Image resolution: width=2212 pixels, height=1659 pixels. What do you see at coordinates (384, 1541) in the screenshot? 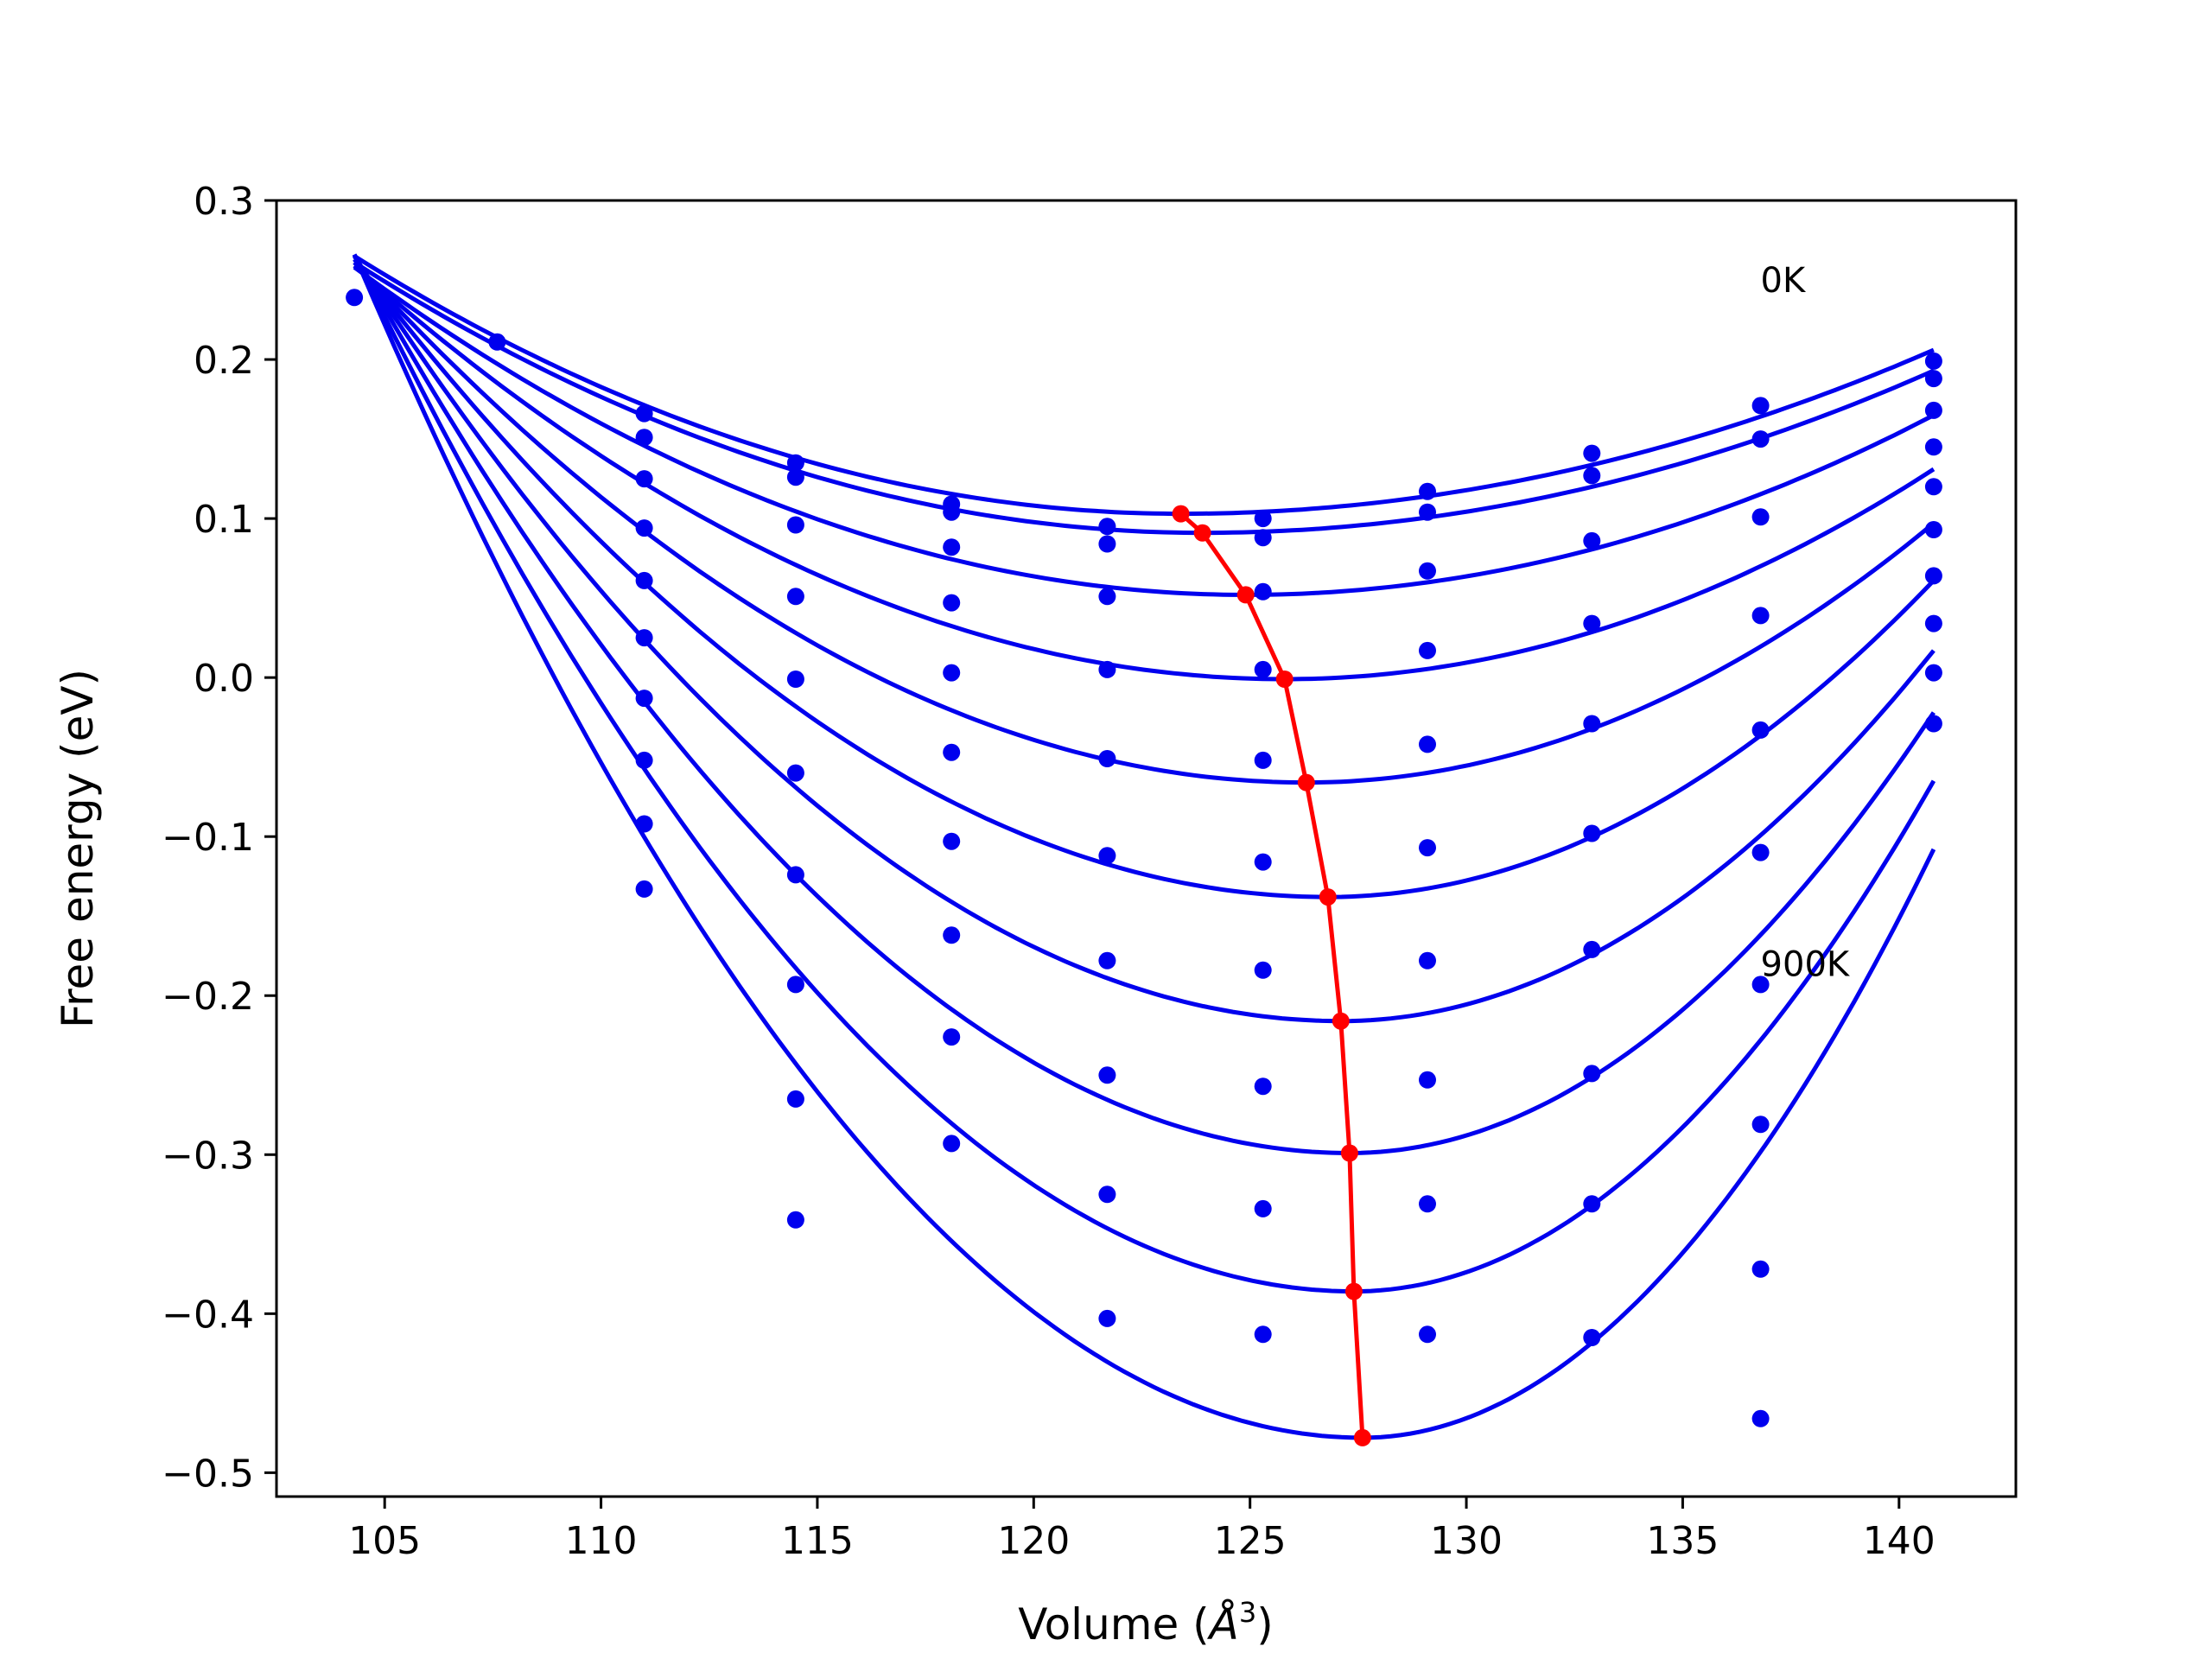
I see `x-tick-label-0: 105` at bounding box center [384, 1541].